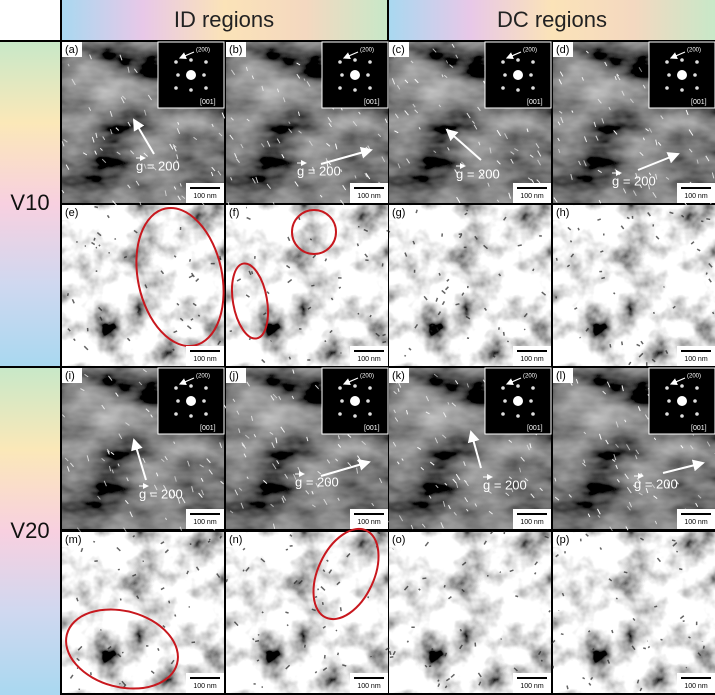  I want to click on panel: (b) 100 nm (200) [001] g = 200, so click(307, 124).